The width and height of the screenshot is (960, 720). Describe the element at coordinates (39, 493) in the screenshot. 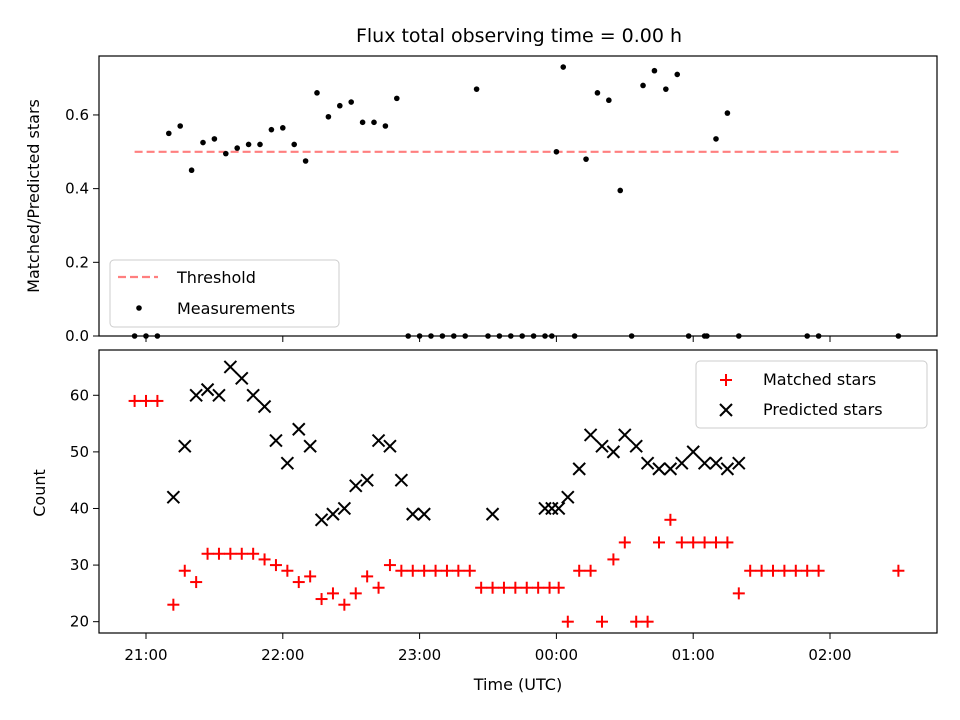

I see `bottom-ylabel: Count` at that location.